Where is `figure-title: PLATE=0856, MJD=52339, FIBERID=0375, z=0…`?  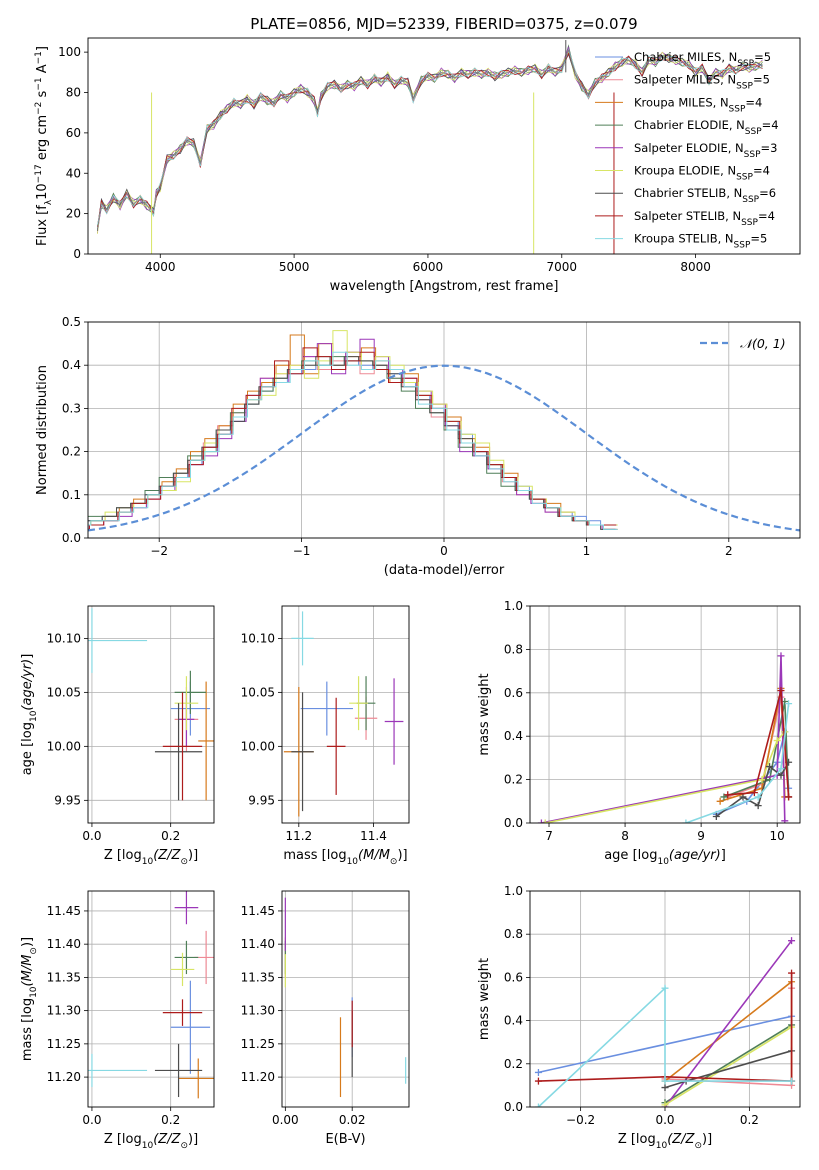
figure-title: PLATE=0856, MJD=52339, FIBERID=0375, z=0… is located at coordinates (443, 24).